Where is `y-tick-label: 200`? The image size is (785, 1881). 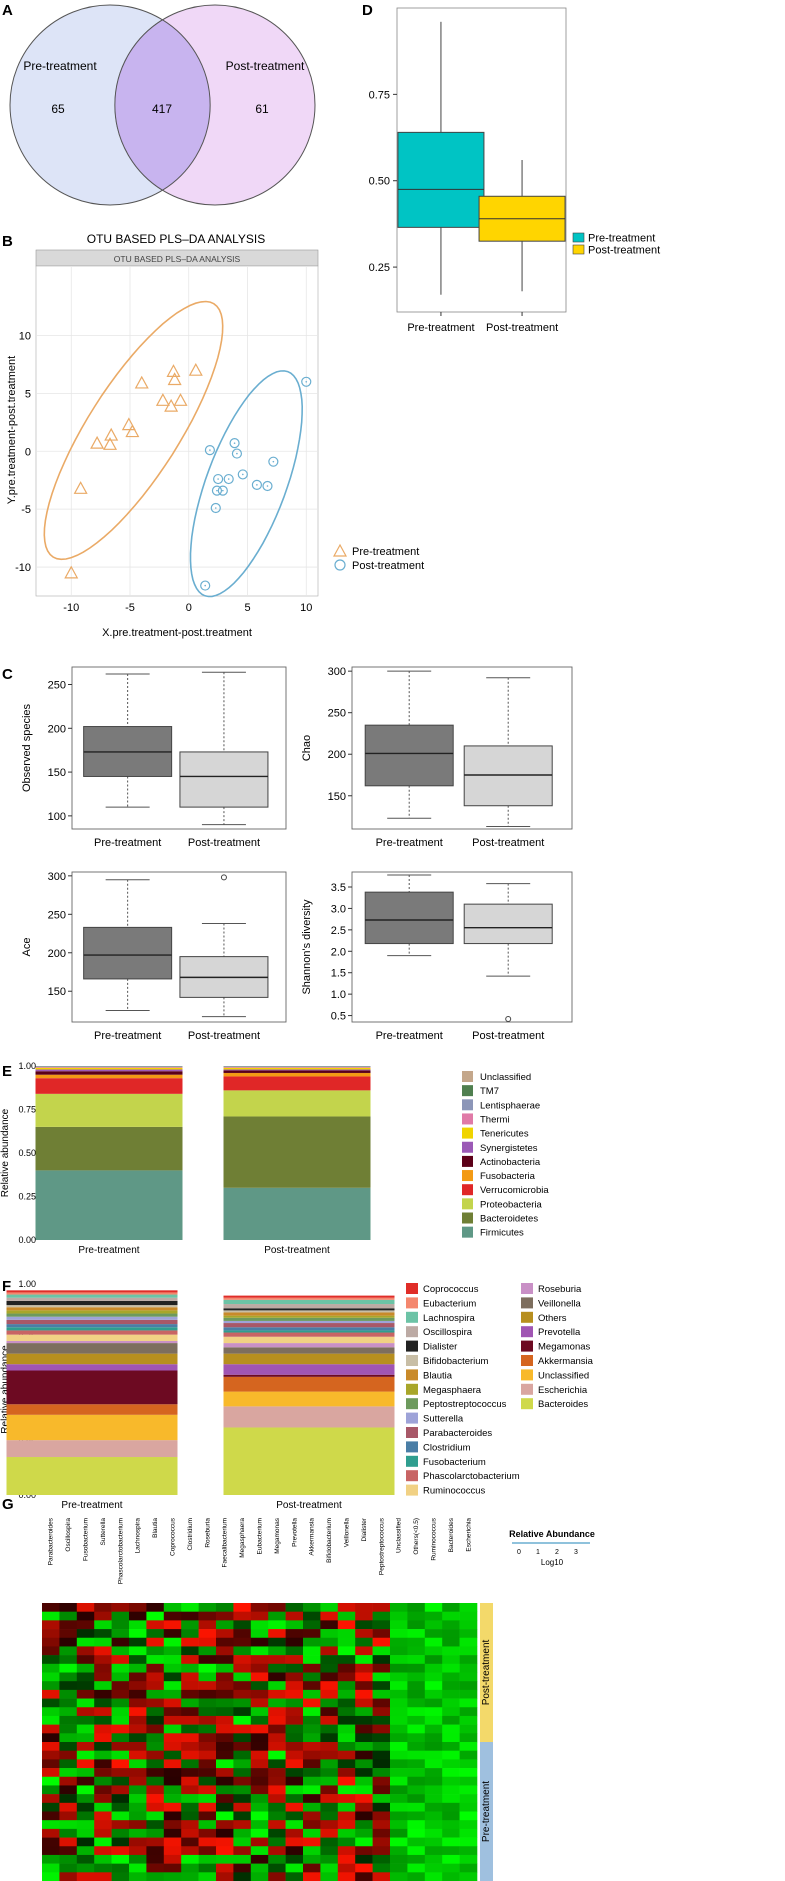
y-tick-label: 200 is located at coordinates (57, 954).